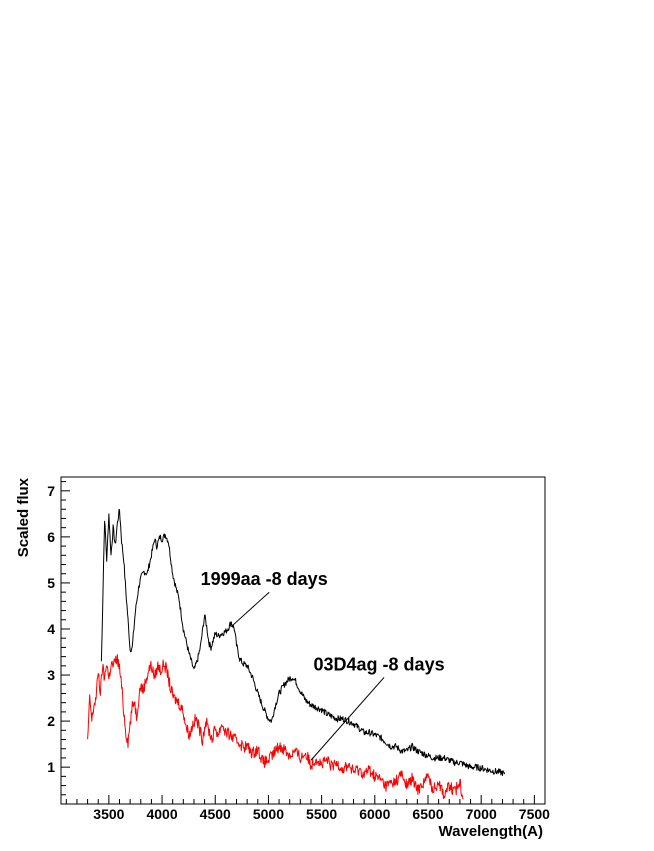 The height and width of the screenshot is (851, 654). I want to click on x-tick-label: 5500, so click(321, 814).